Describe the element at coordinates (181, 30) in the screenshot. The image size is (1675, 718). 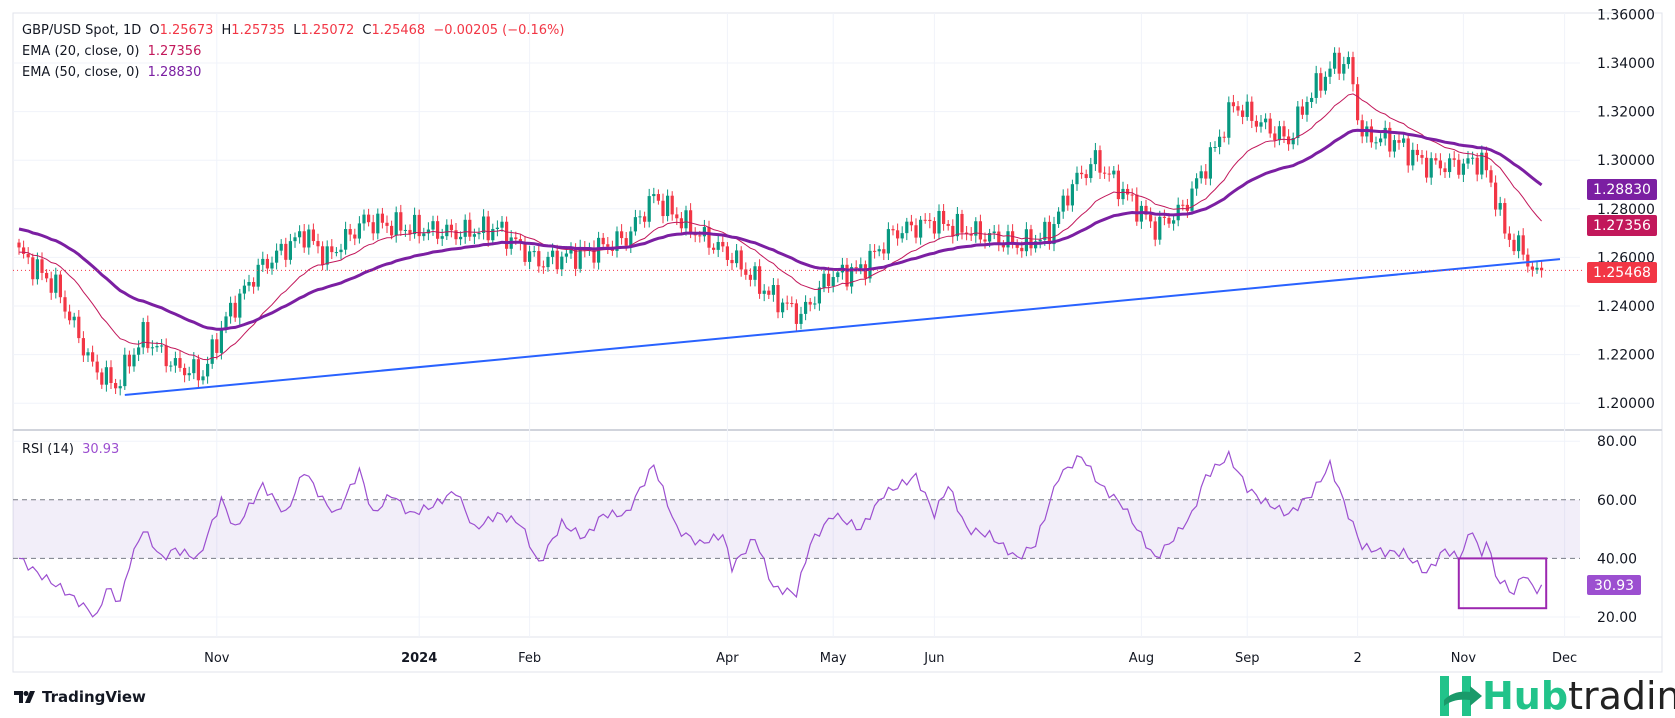
I see `ohlc-open: O1.25673` at that location.